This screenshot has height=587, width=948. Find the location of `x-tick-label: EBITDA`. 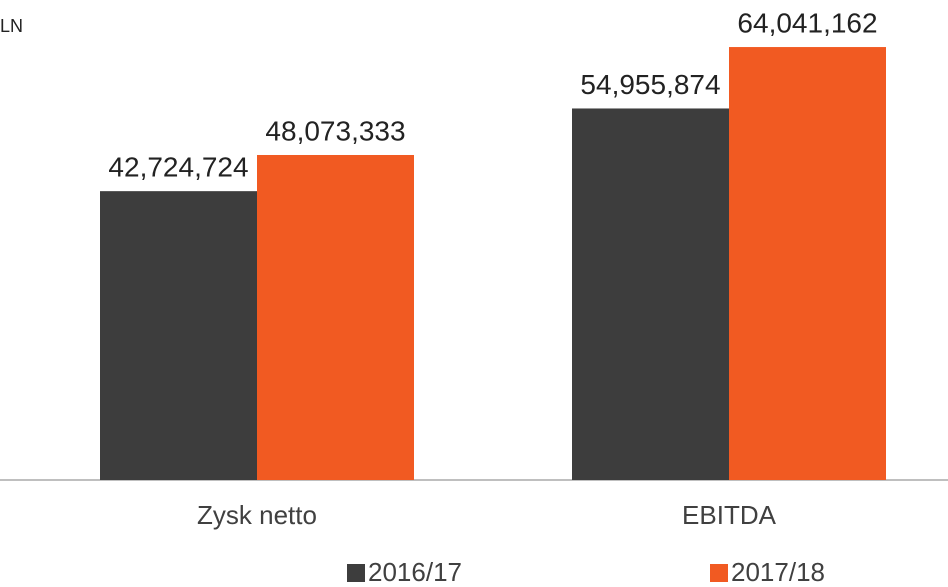

x-tick-label: EBITDA is located at coordinates (729, 515).